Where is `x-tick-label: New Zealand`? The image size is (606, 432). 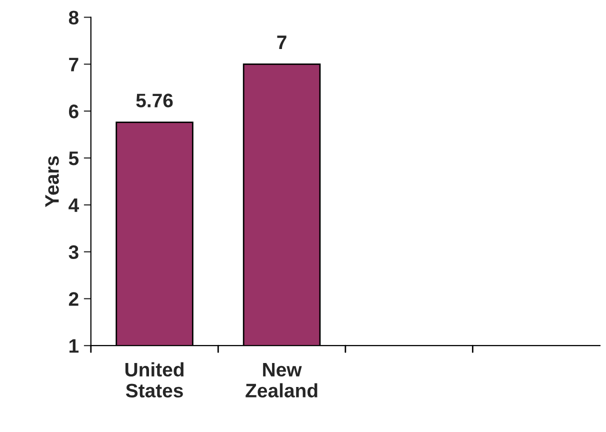 x-tick-label: New Zealand is located at coordinates (282, 380).